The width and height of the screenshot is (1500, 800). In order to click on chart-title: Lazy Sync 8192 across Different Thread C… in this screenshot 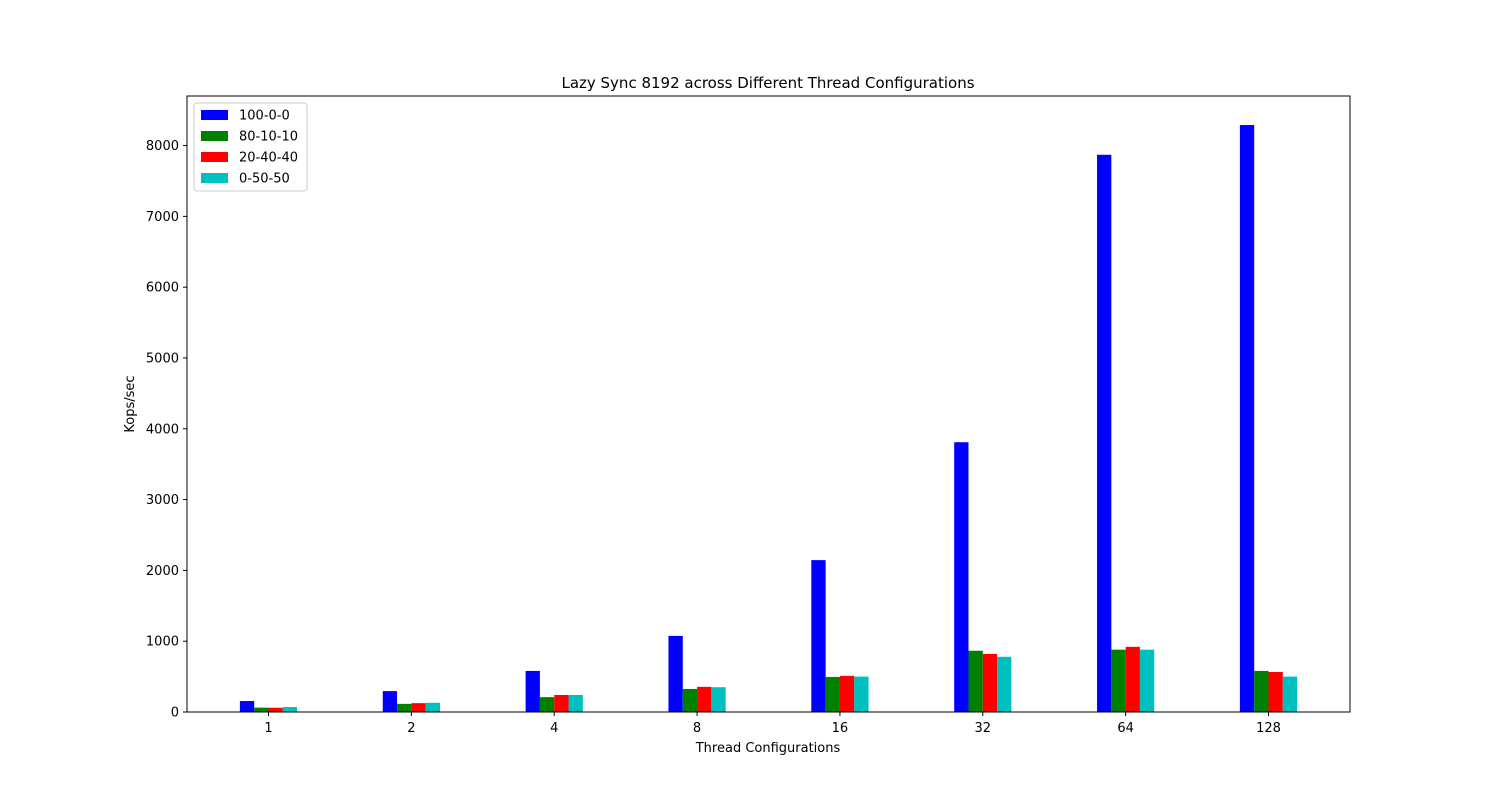, I will do `click(767, 83)`.